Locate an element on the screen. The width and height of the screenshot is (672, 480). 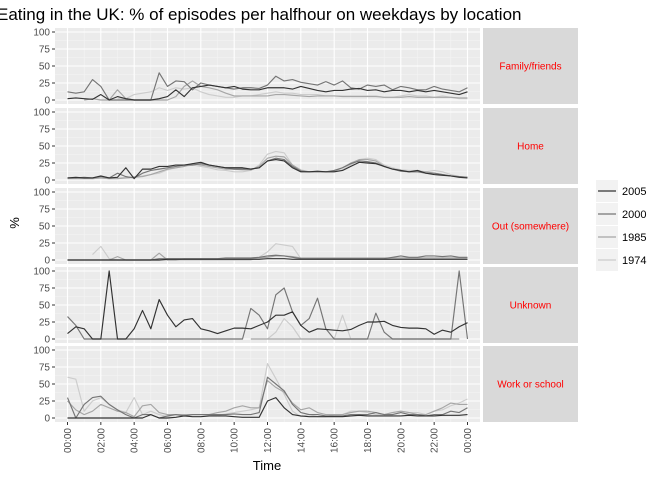
x-tick-label: 18:00 is located at coordinates (368, 440).